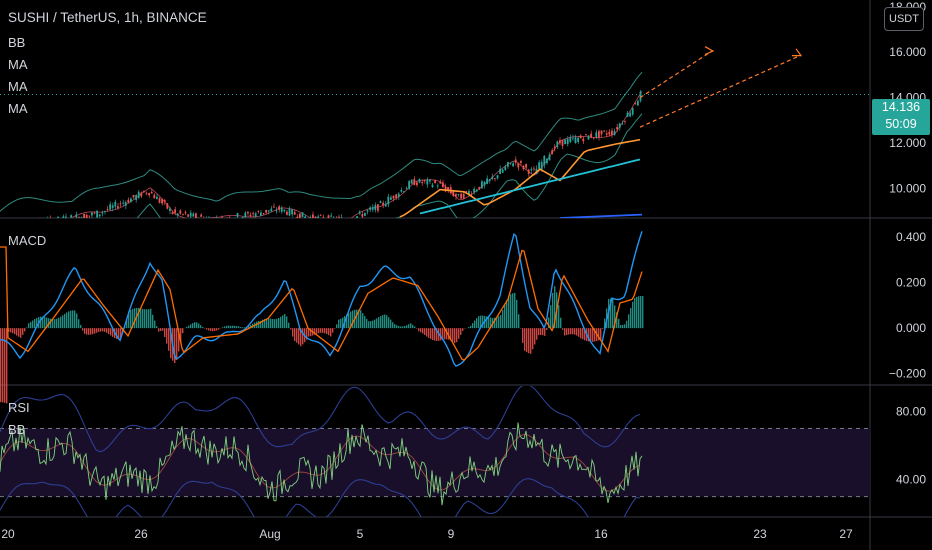 The height and width of the screenshot is (550, 932). Describe the element at coordinates (19, 407) in the screenshot. I see `rsi-pane-label: RSI` at that location.